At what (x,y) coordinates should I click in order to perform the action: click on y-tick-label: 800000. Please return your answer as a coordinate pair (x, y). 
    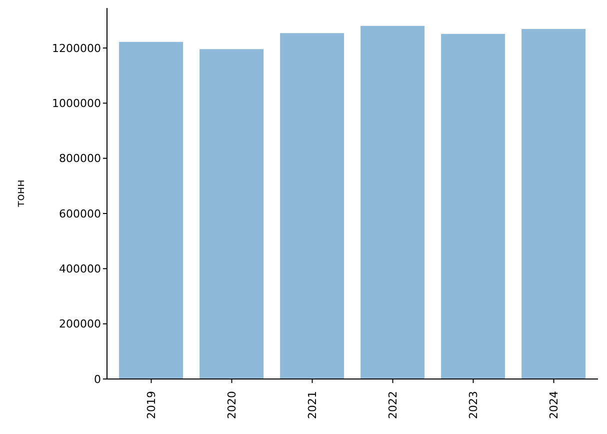
    Looking at the image, I should click on (80, 159).